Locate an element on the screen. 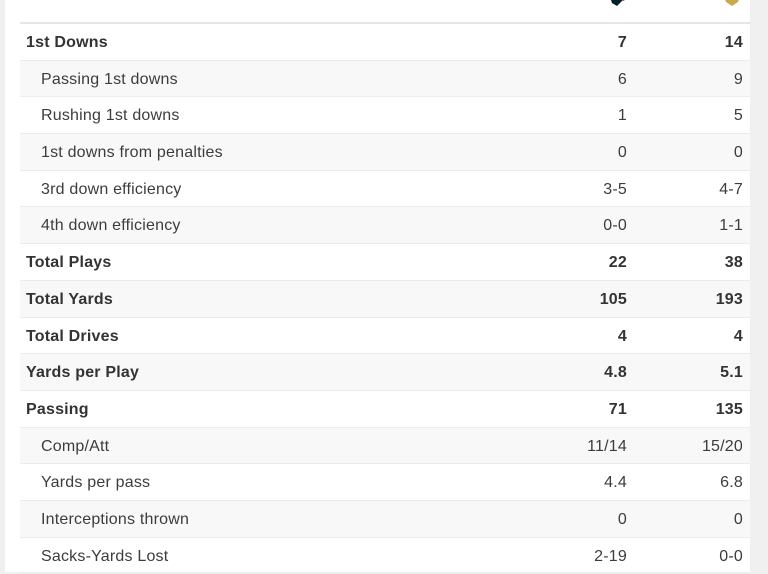 This screenshot has width=768, height=574. table-row: Passing 71 135 is located at coordinates (385, 409).